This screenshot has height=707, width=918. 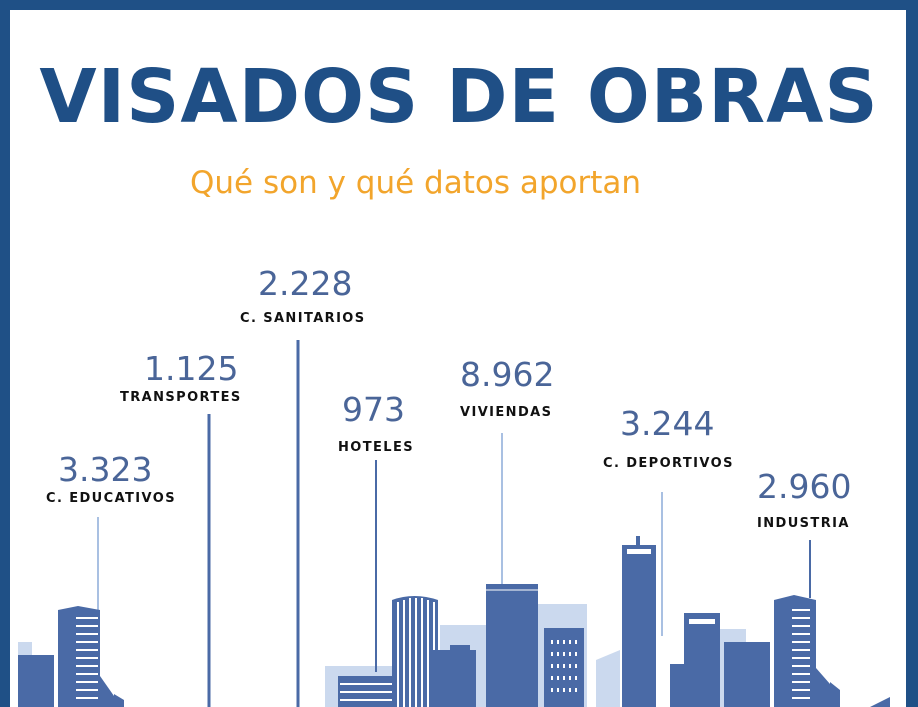 I want to click on stat-label-industria: INDUSTRIA, so click(x=803, y=523).